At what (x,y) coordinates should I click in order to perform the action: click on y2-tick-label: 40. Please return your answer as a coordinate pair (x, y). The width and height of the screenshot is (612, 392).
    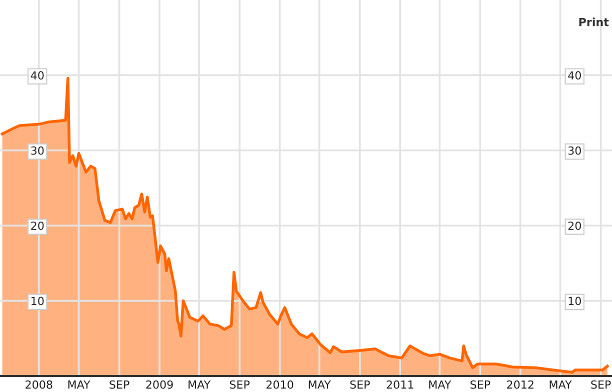
    Looking at the image, I should click on (574, 75).